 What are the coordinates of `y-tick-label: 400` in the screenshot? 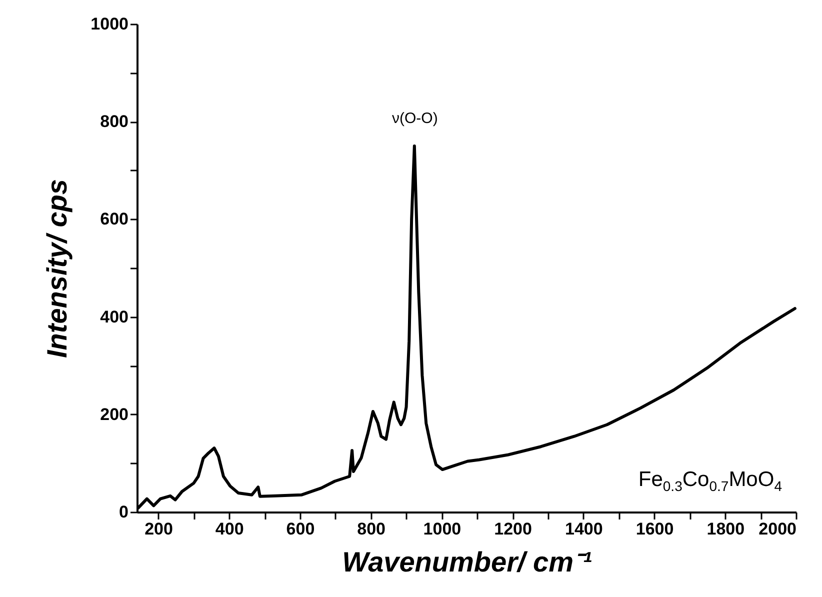 It's located at (114, 316).